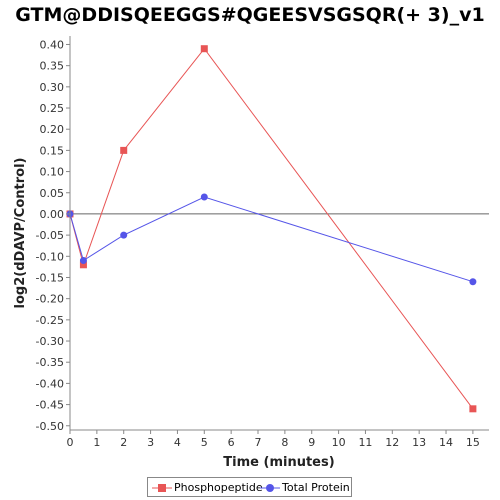 The height and width of the screenshot is (500, 500). I want to click on y-tick-label: -0.05, so click(50, 235).